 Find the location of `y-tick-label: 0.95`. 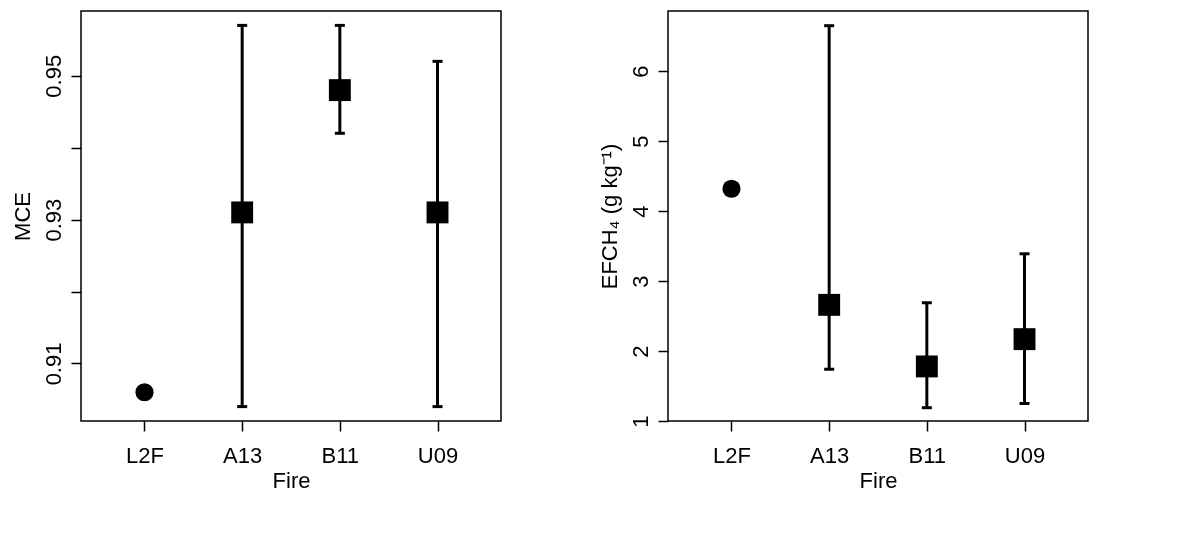

y-tick-label: 0.95 is located at coordinates (53, 76).